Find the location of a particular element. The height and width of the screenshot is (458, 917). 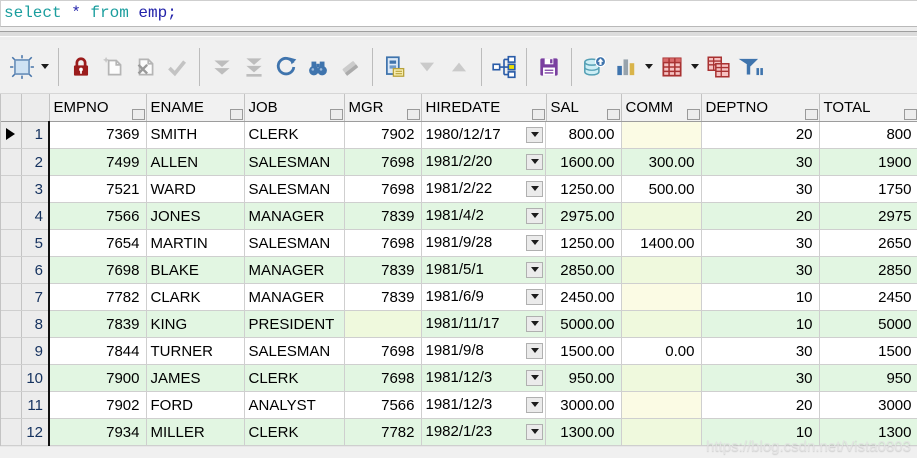

cell-ename: MILLER is located at coordinates (195, 432).